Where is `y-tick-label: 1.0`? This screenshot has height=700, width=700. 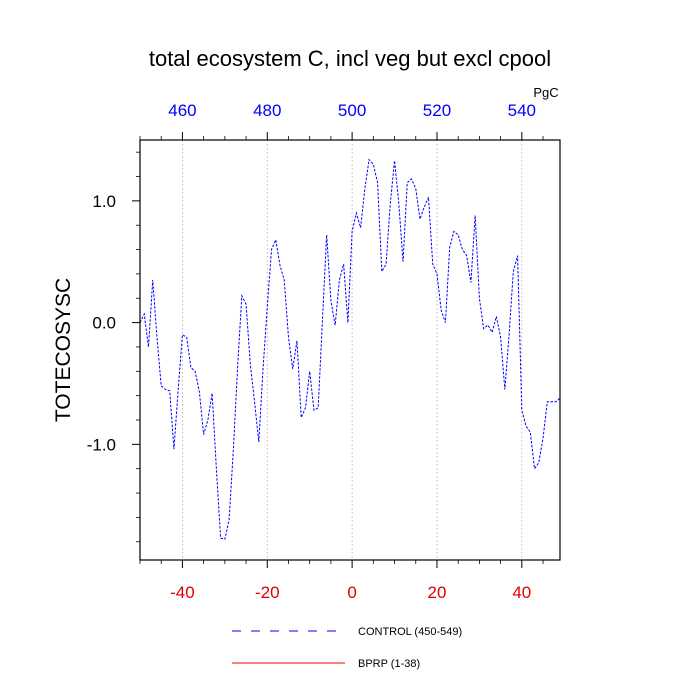
y-tick-label: 1.0 is located at coordinates (104, 201).